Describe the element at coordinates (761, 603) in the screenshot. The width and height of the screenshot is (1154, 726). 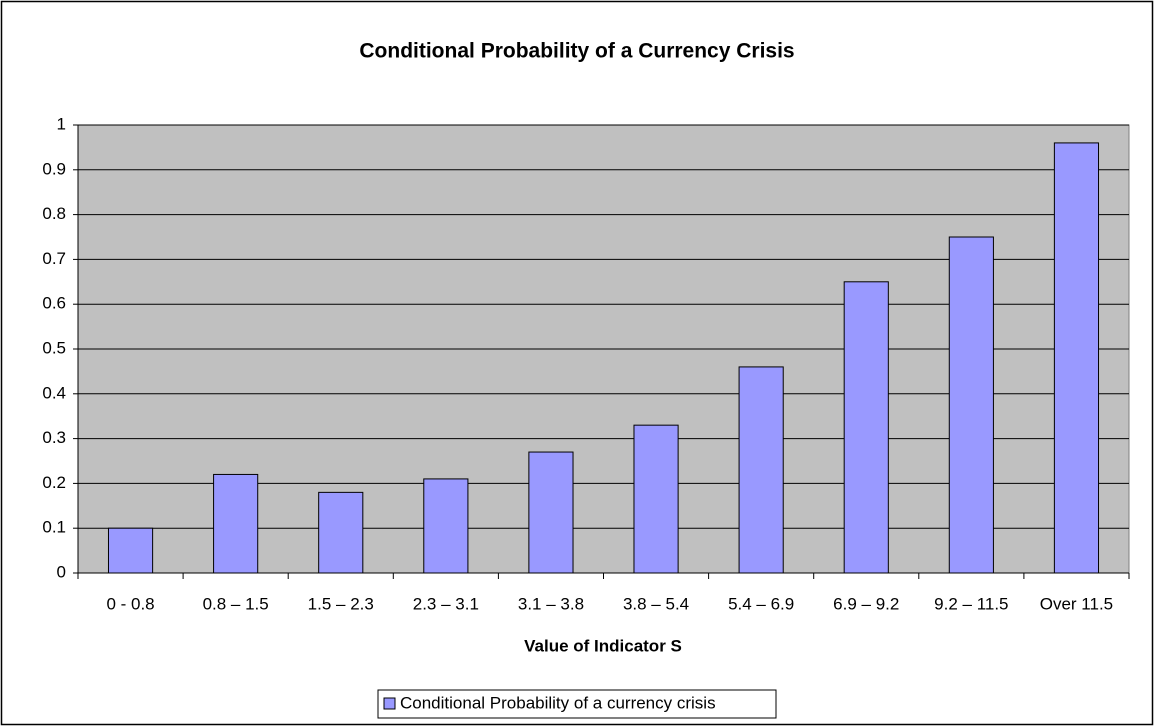
I see `x-tick-label: 5.4 – 6.9` at that location.